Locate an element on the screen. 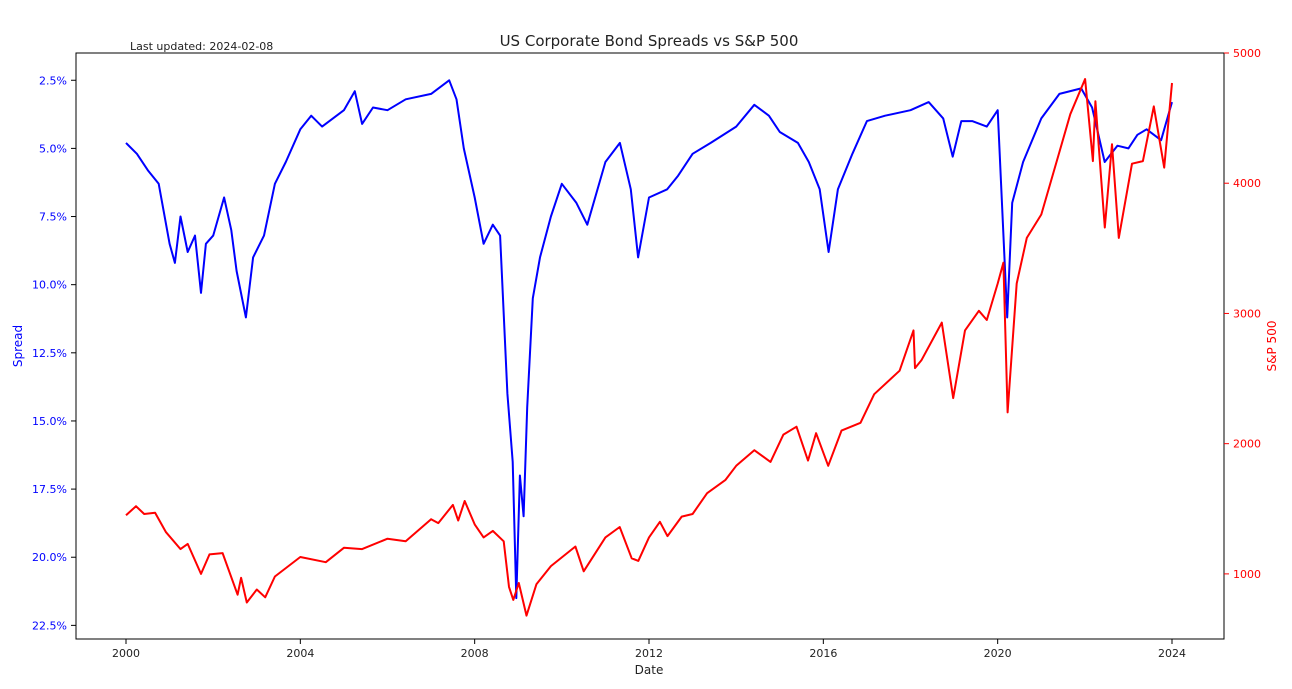 The width and height of the screenshot is (1292, 689). y-right-tick-label: 5000 is located at coordinates (1247, 53).